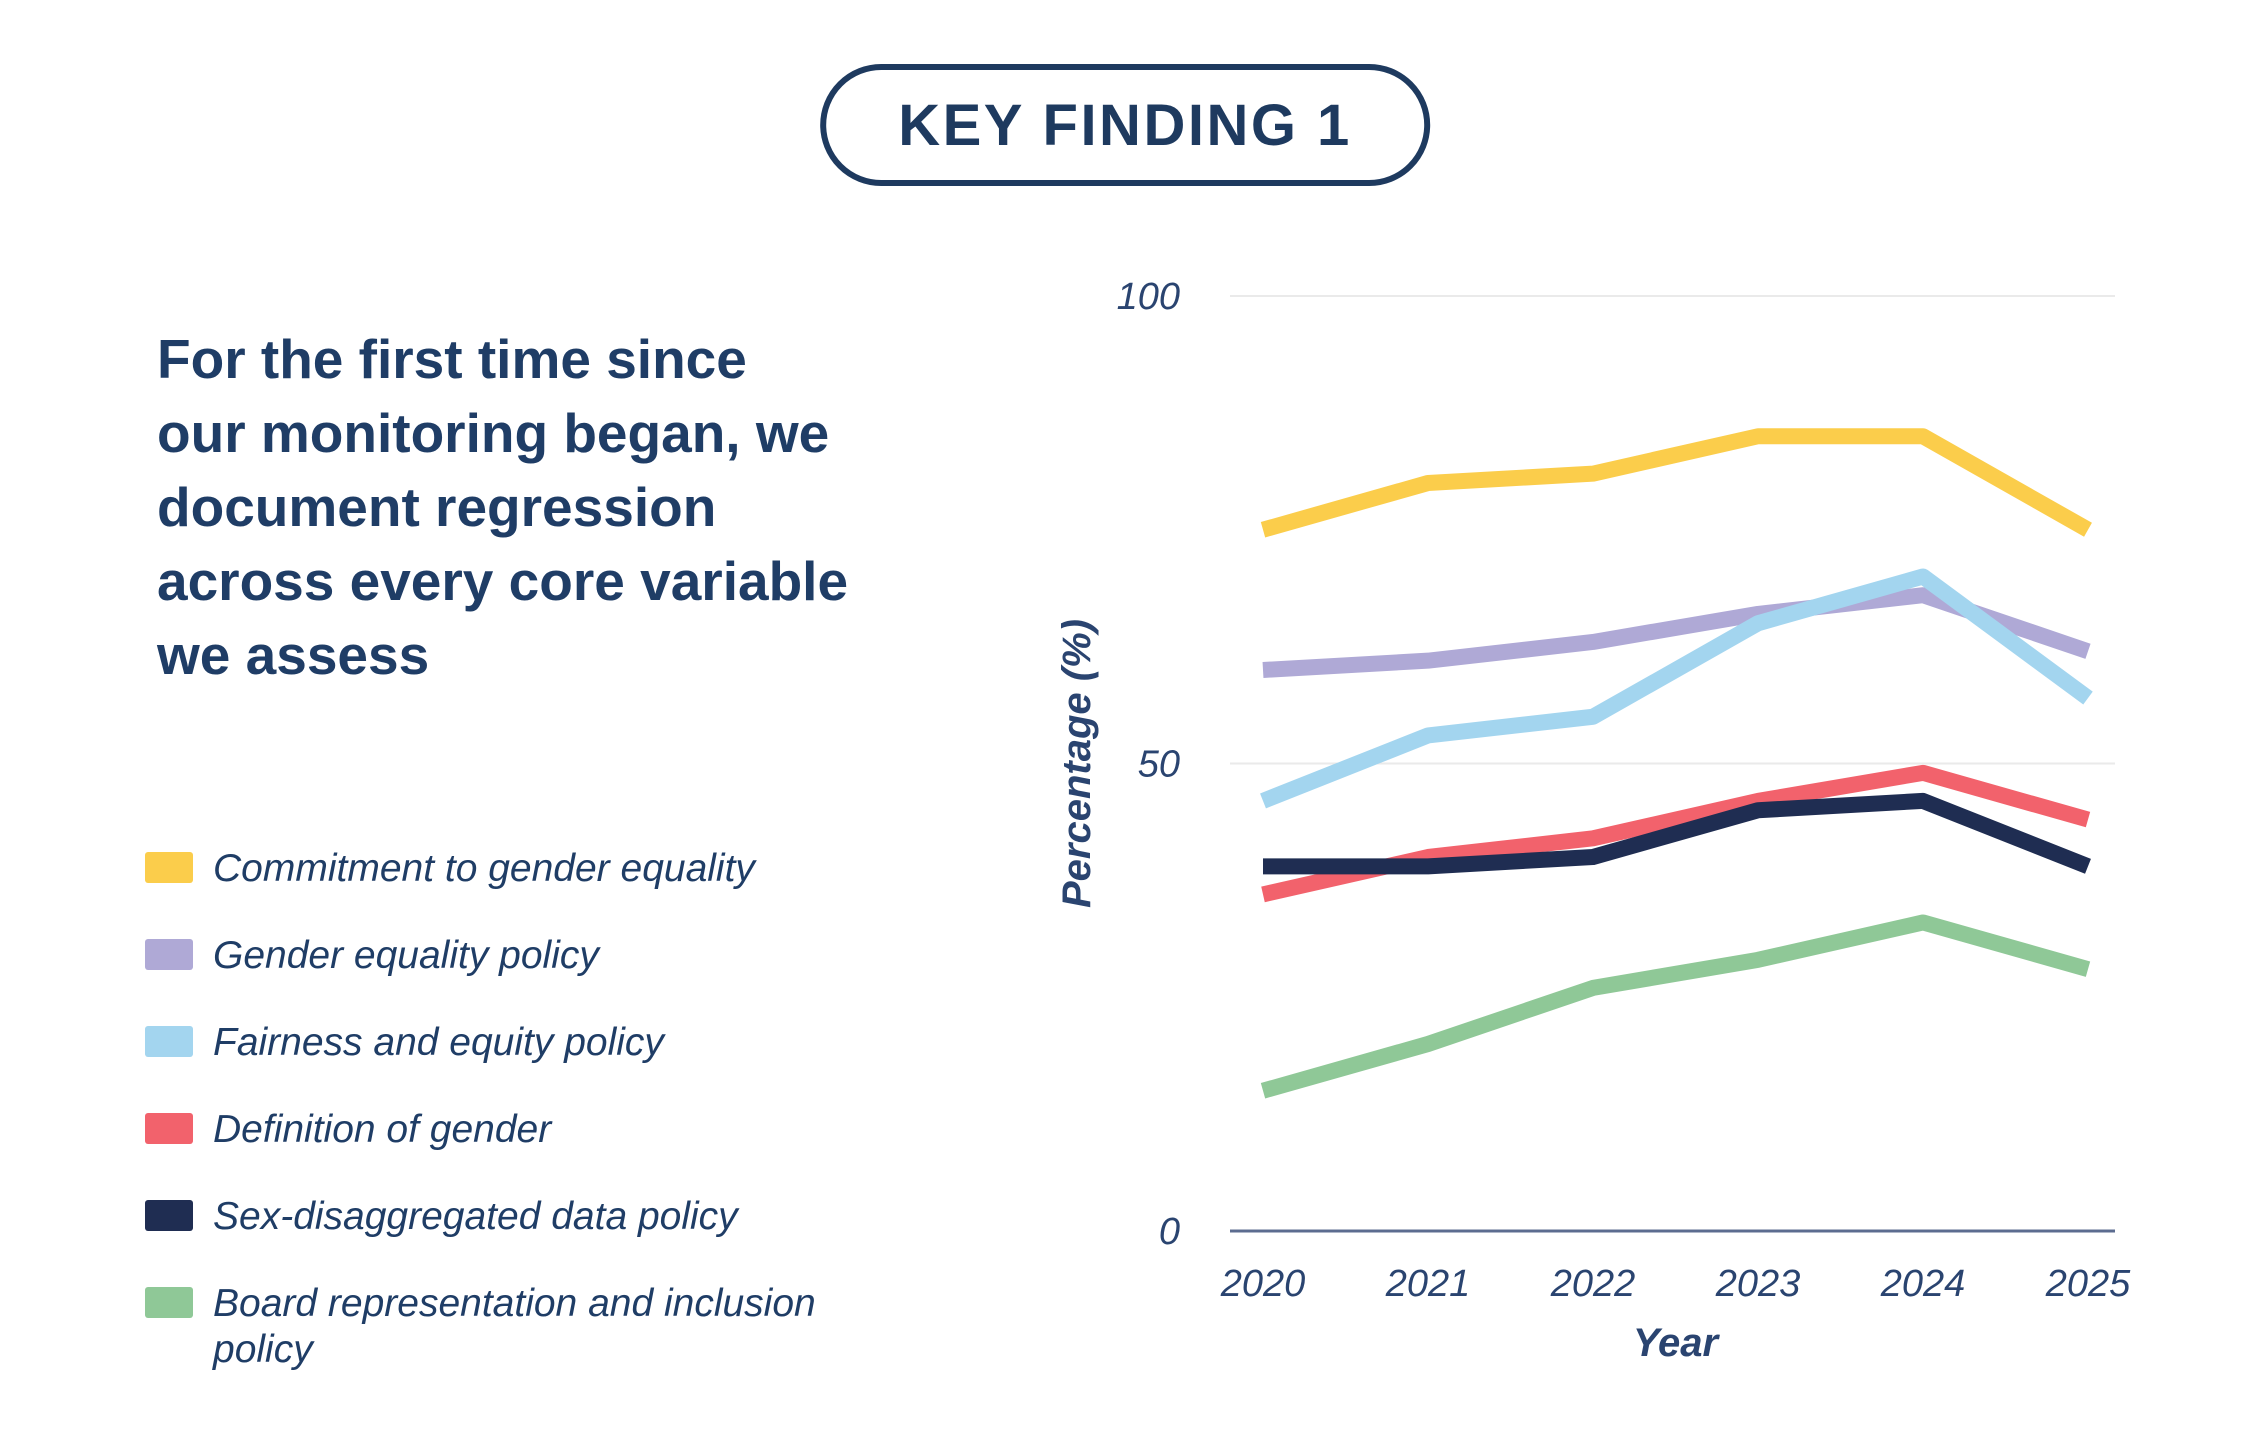 This screenshot has width=2250, height=1430. Describe the element at coordinates (493, 433) in the screenshot. I see `headline-line: our monitoring began, we` at that location.